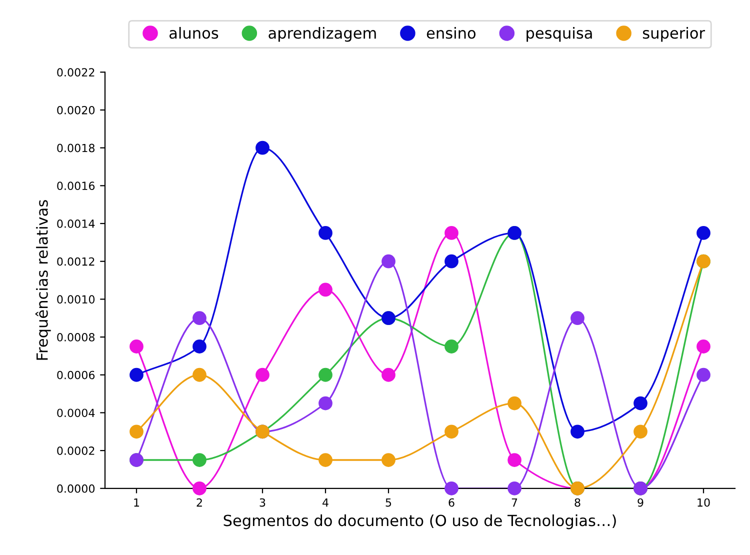 The width and height of the screenshot is (750, 555). I want to click on x-tick-label: 2, so click(199, 502).